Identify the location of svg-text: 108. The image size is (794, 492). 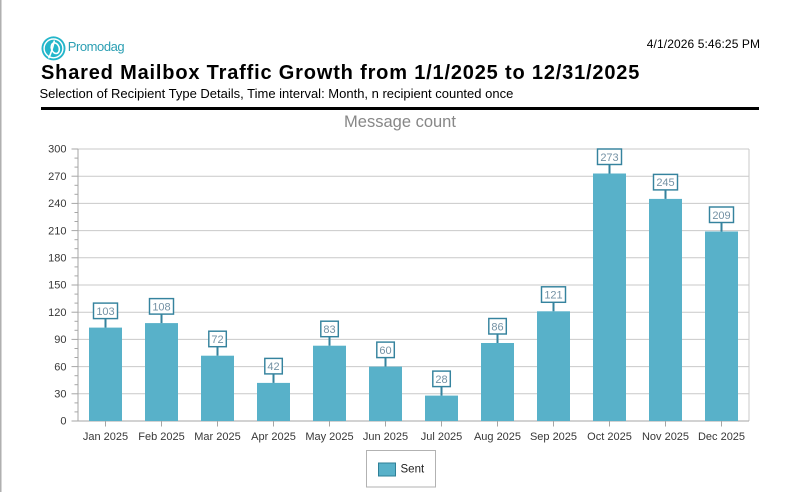
(161, 307).